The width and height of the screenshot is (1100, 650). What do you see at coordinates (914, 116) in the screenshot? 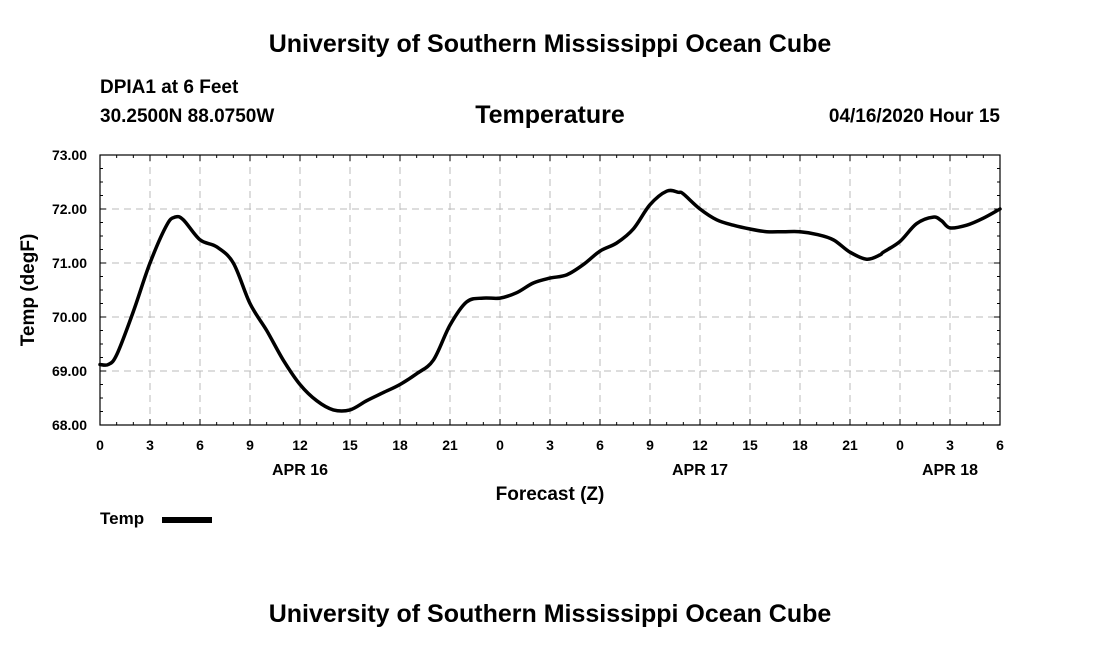
I see `datetime-label: 04/16/2020 Hour 15` at bounding box center [914, 116].